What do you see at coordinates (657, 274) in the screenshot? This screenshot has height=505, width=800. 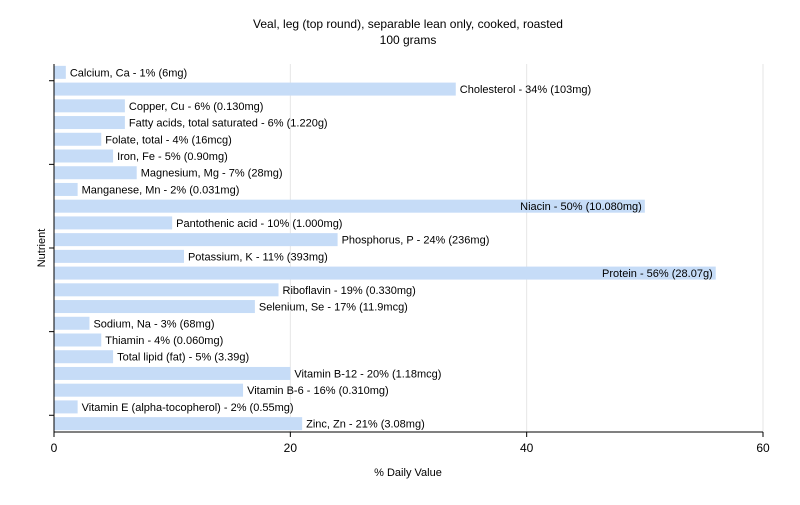 I see `data-label: Protein - 56% (28.07g)` at bounding box center [657, 274].